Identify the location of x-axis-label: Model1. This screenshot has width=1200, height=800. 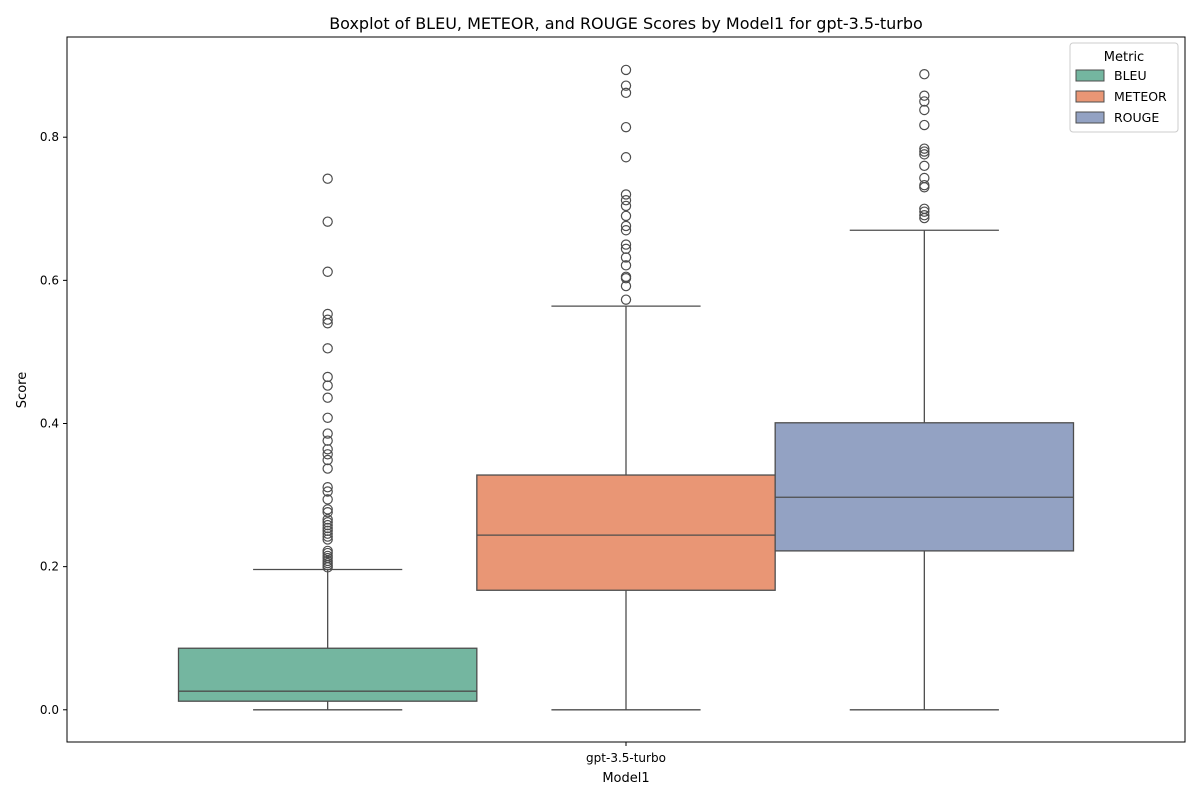
(625, 778).